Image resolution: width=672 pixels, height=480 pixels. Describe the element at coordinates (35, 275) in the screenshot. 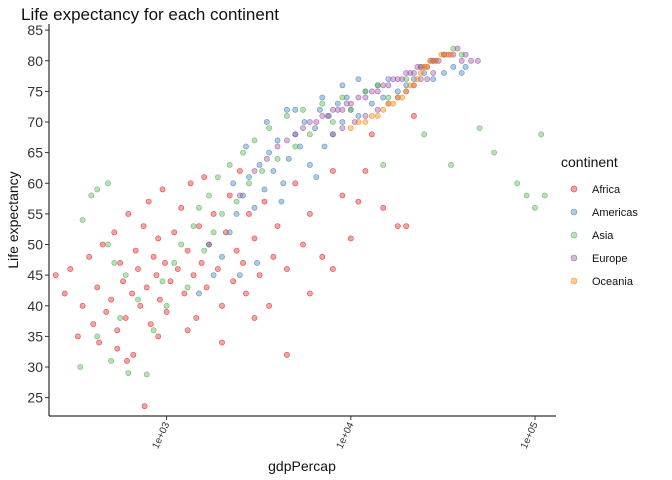

I see `y-tick-label-45: 45` at that location.